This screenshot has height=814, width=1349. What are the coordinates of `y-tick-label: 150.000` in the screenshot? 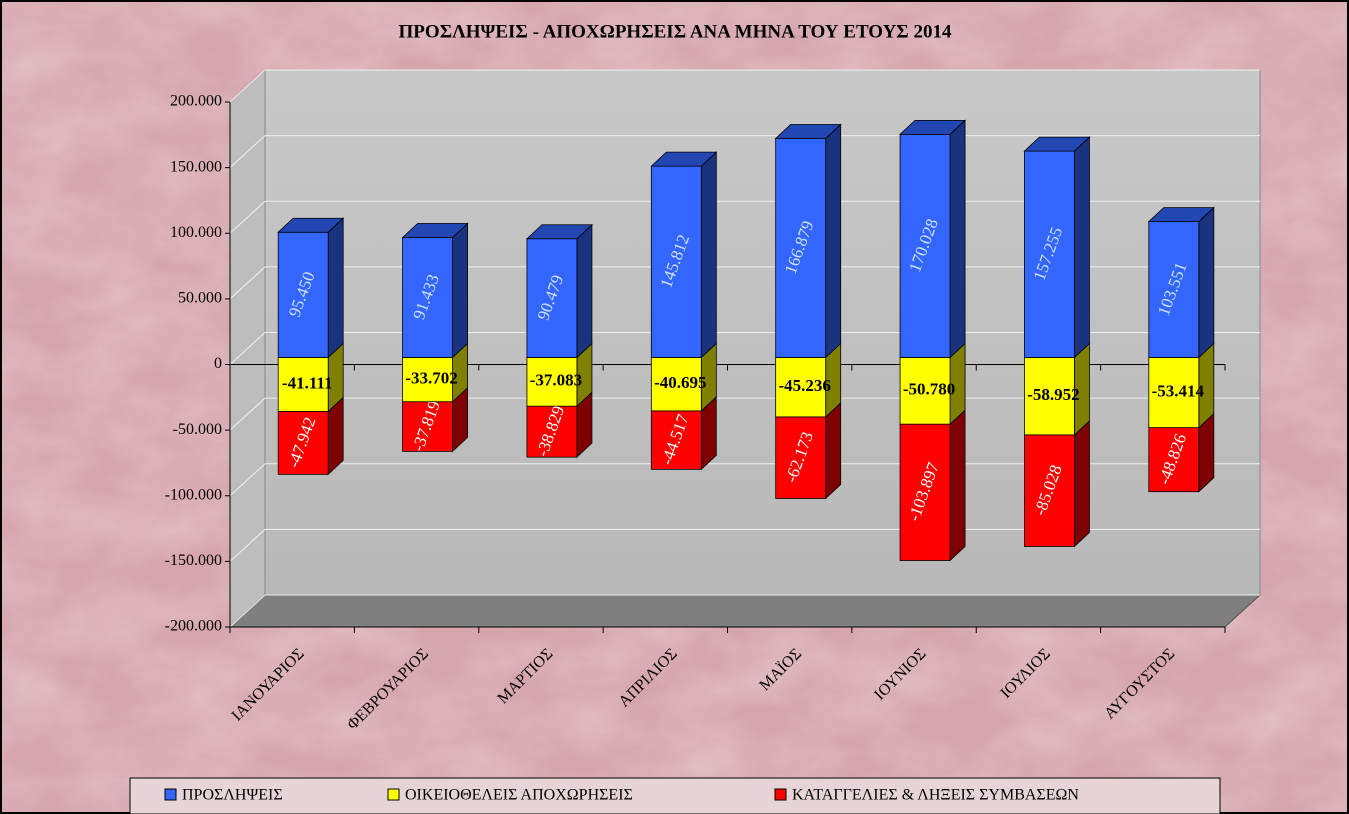 It's located at (196, 166).